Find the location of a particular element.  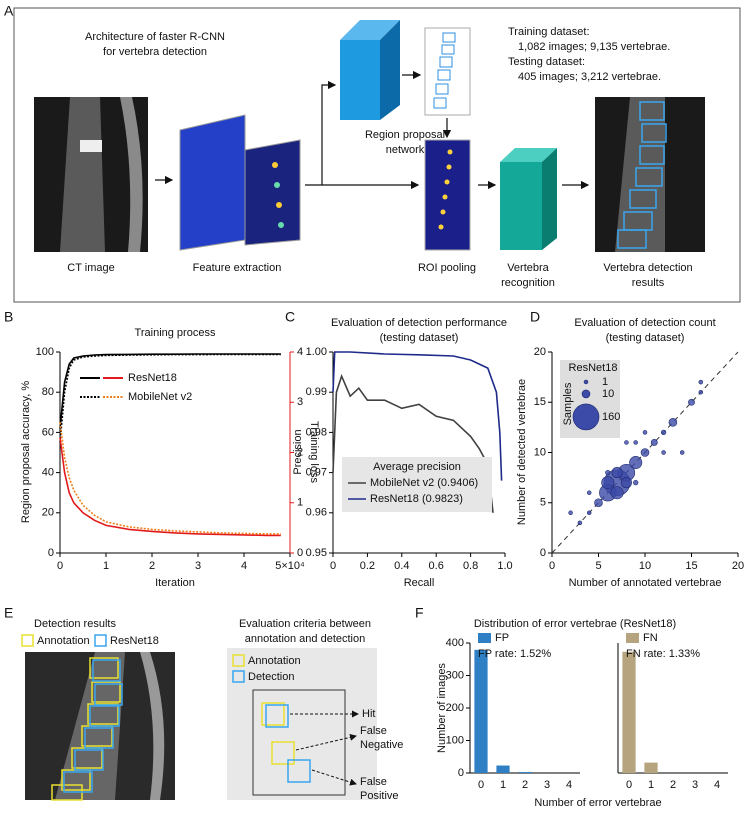

step-label: recognition is located at coordinates (528, 283).